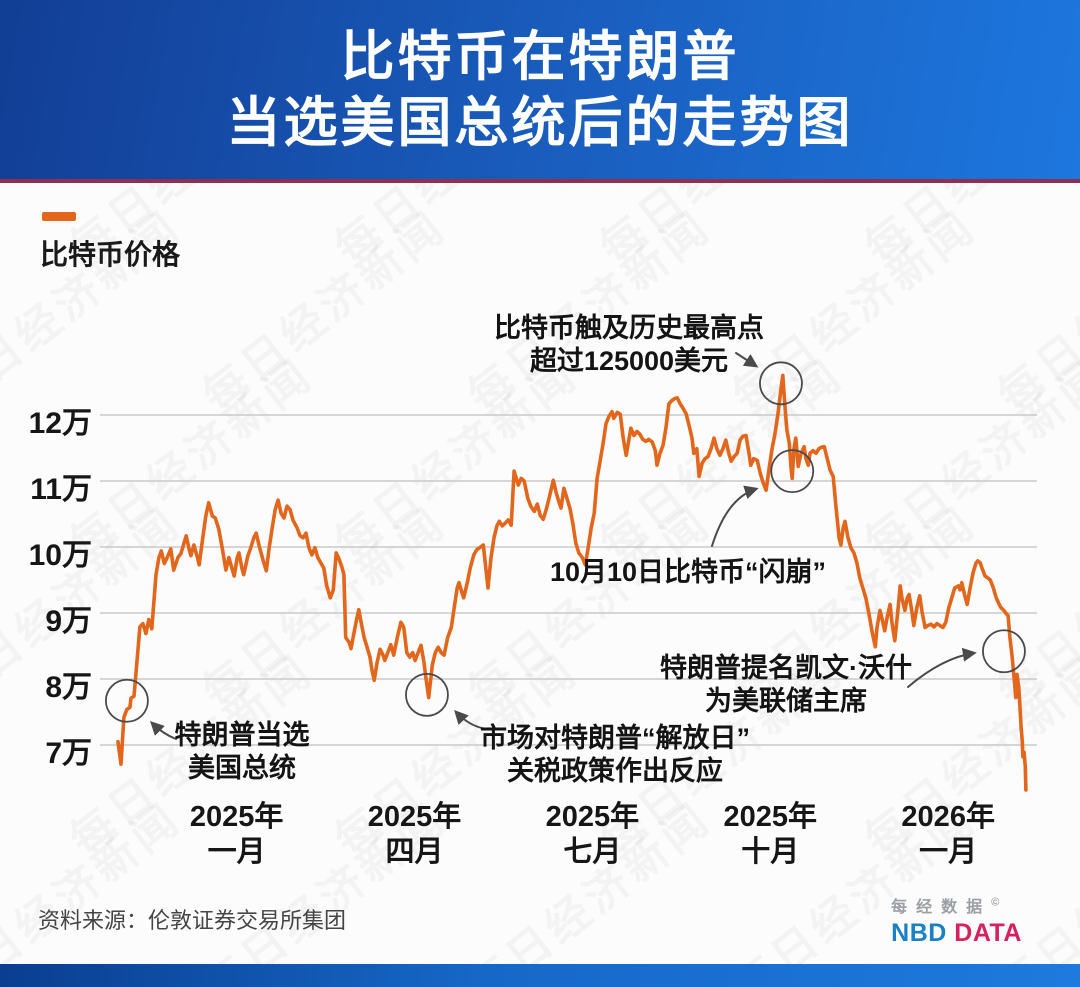  What do you see at coordinates (540, 975) in the screenshot?
I see `bottom-bar` at bounding box center [540, 975].